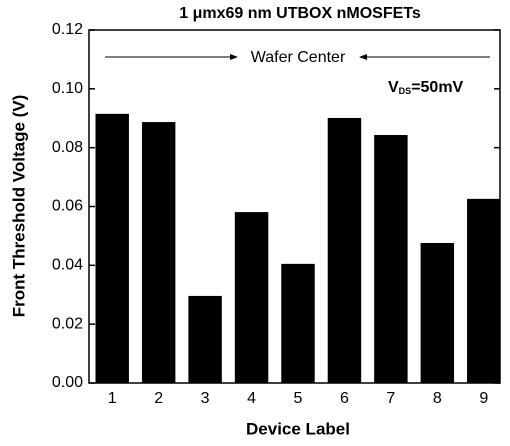 The height and width of the screenshot is (446, 510). I want to click on annotation-part: =50mV, so click(437, 87).